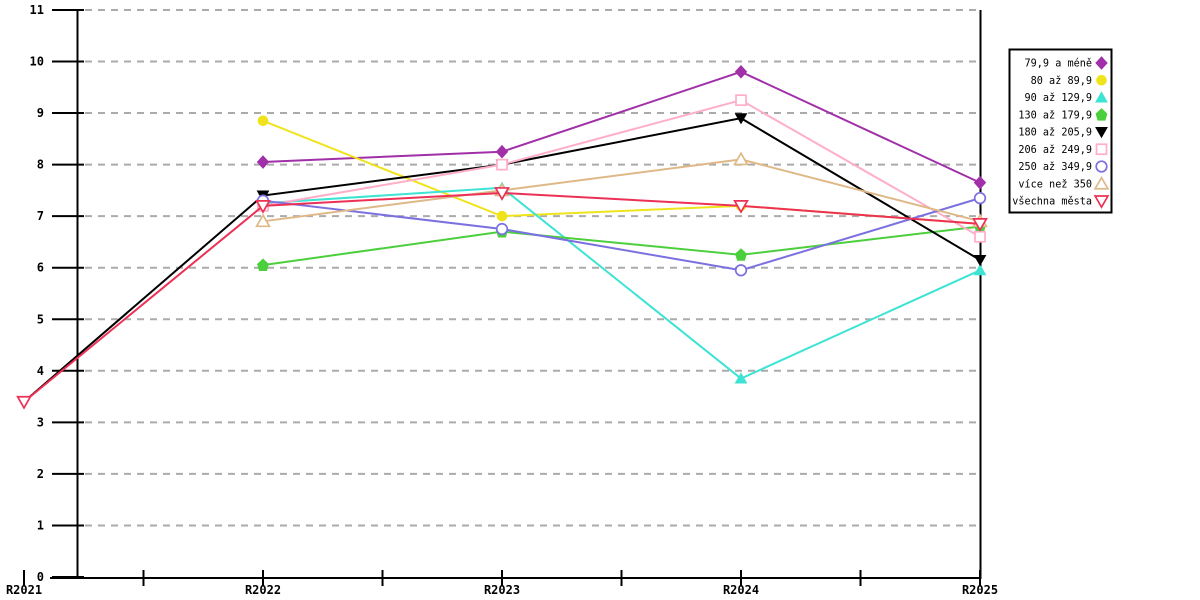 The height and width of the screenshot is (600, 1200). I want to click on legend-box, so click(1060, 131).